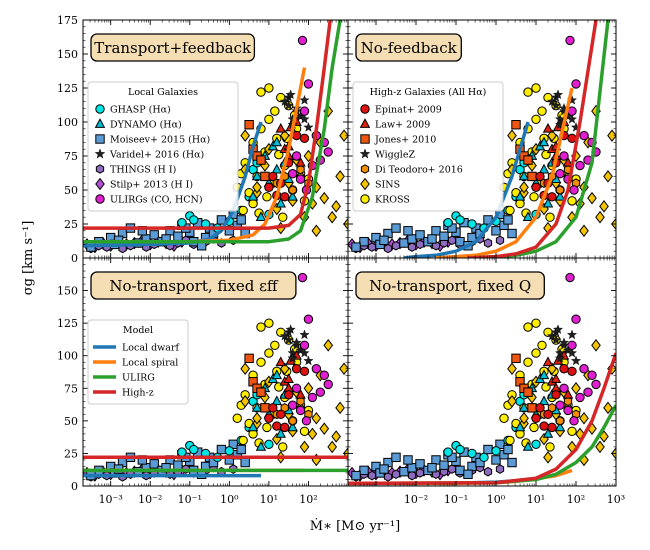 The height and width of the screenshot is (550, 650). What do you see at coordinates (100, 153) in the screenshot?
I see `legend-marker-varidel-2016-h` at bounding box center [100, 153].